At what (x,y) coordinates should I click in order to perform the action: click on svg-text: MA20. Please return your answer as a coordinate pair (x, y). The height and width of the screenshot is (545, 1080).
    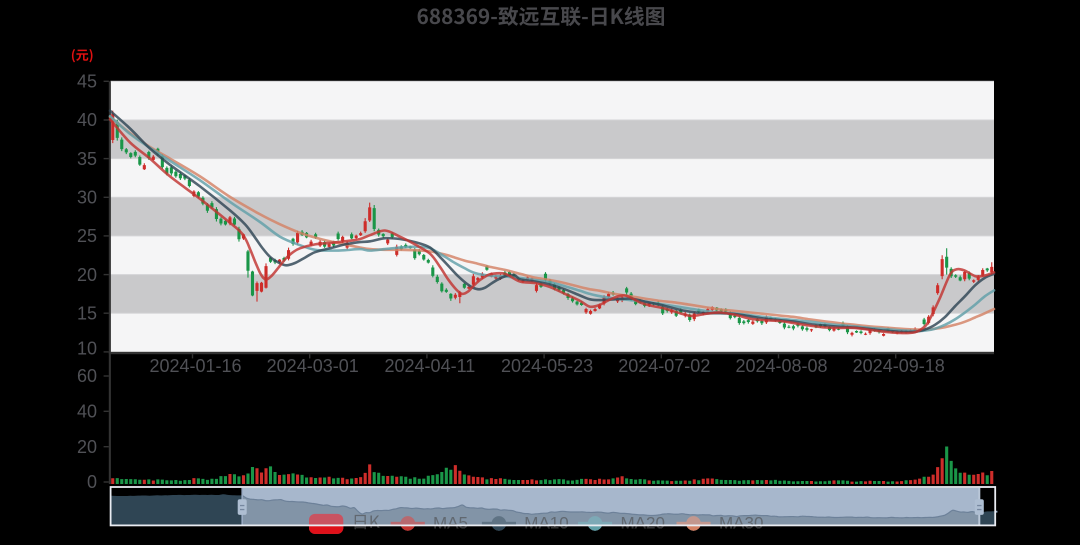
    Looking at the image, I should click on (643, 522).